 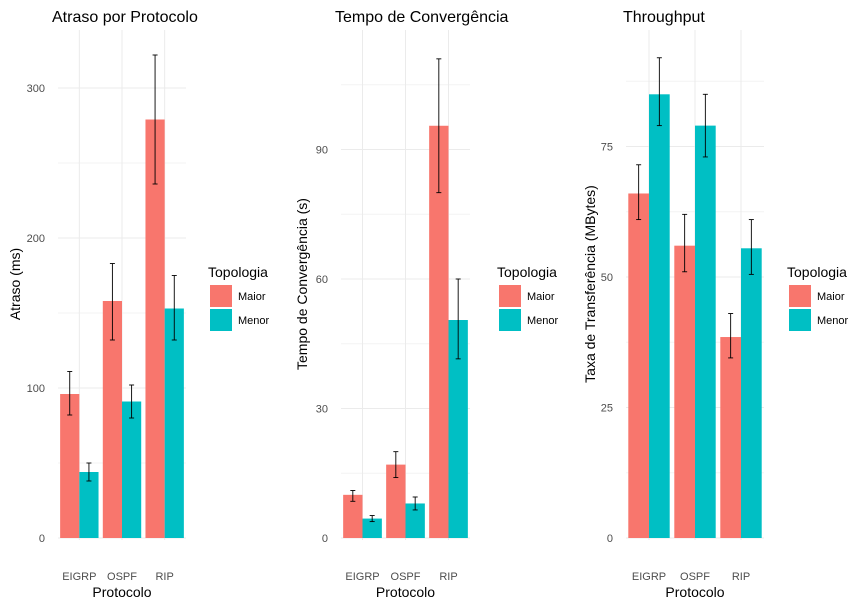 I want to click on y-tick-label: 90, so click(x=322, y=151).